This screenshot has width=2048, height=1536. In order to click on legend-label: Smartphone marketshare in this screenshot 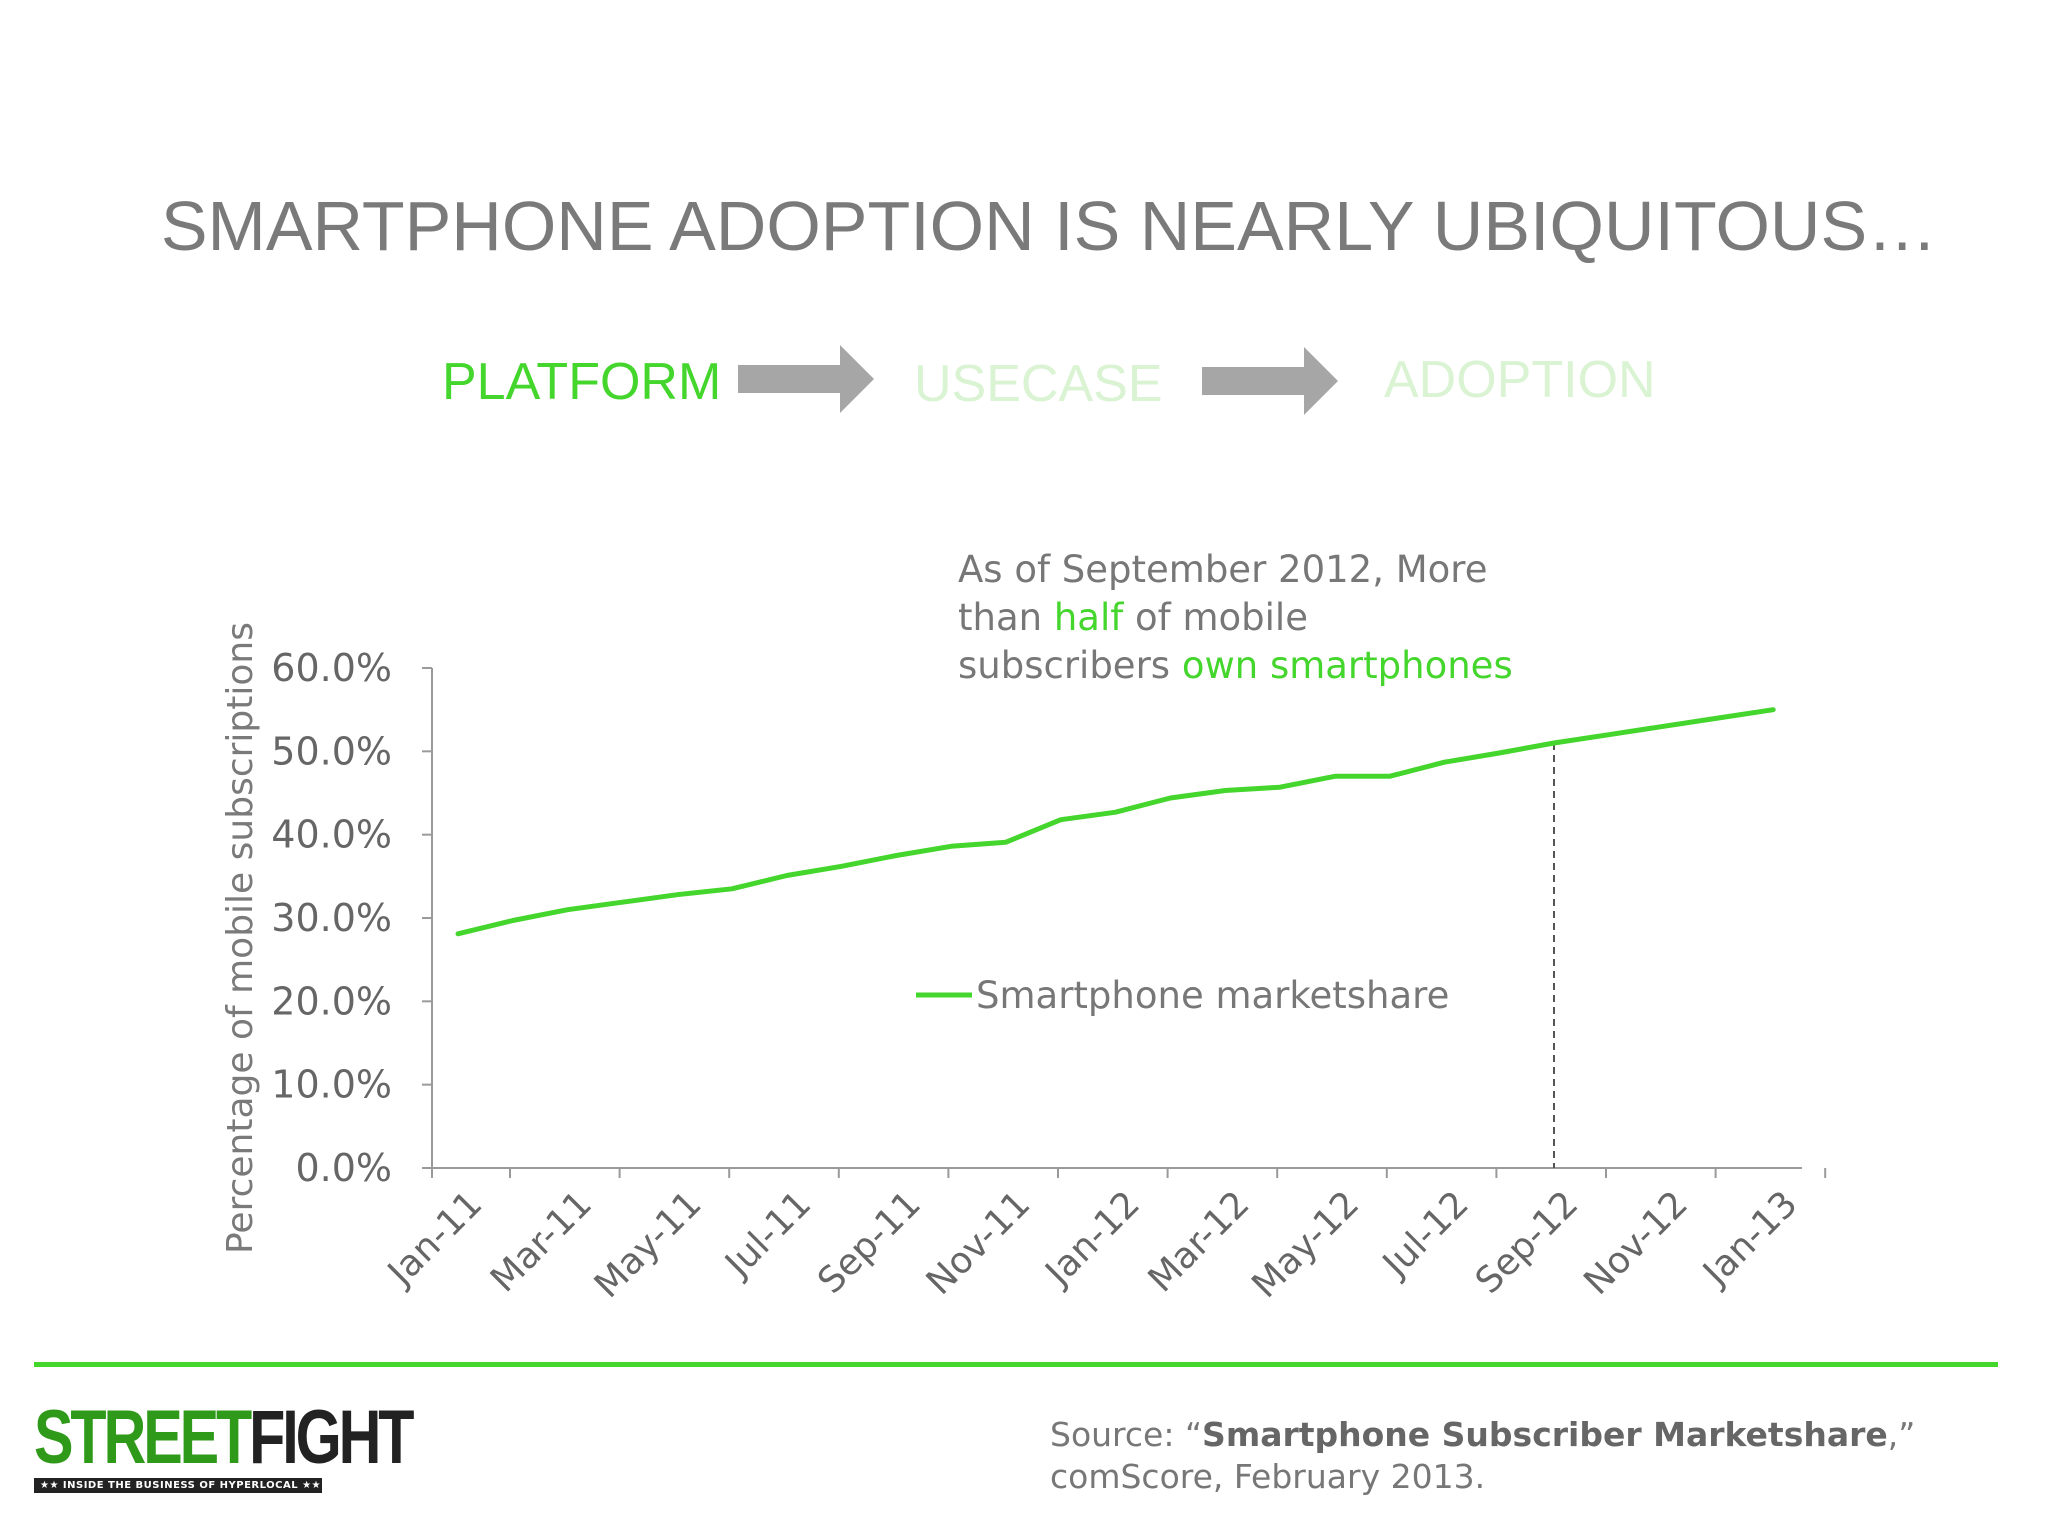, I will do `click(1212, 995)`.